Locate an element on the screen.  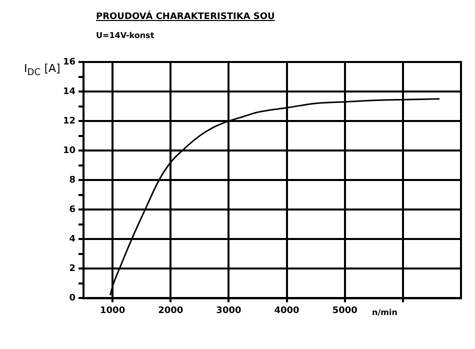
y-tick-label: 2 is located at coordinates (72, 269).